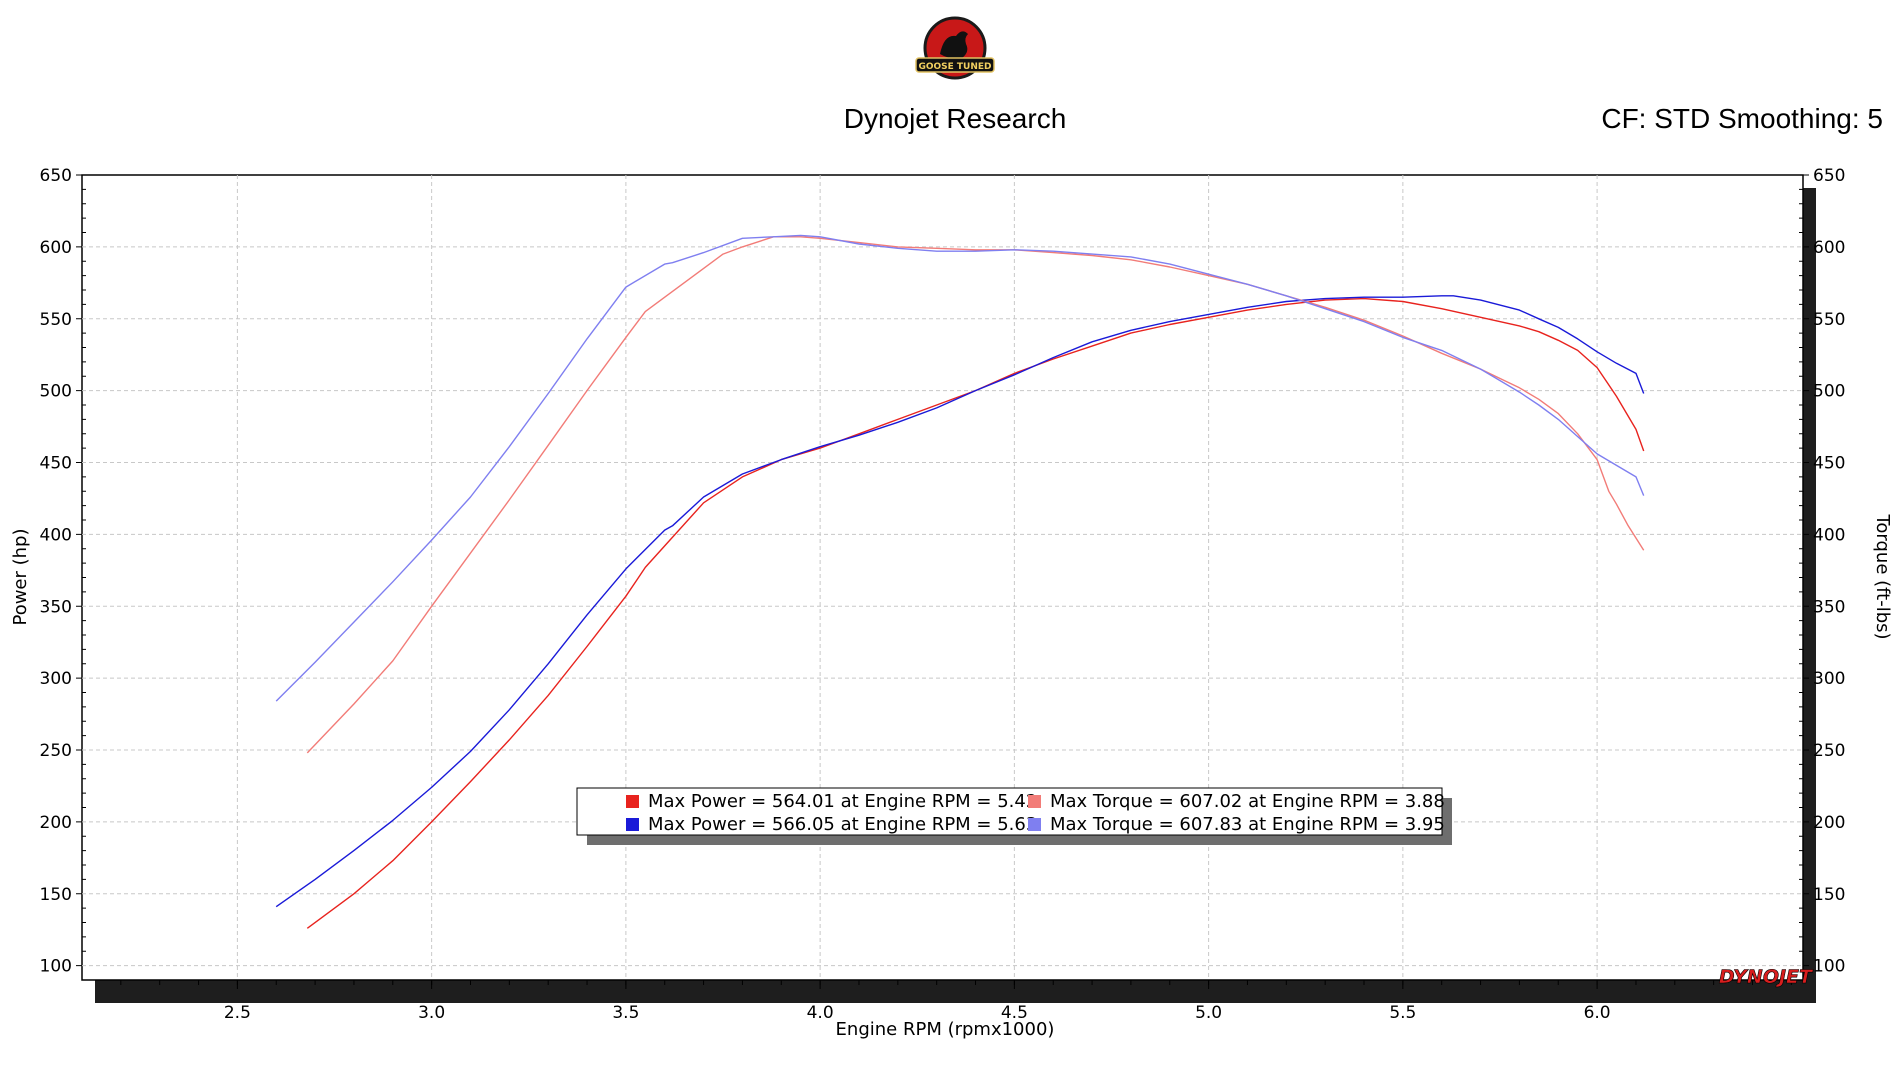 This screenshot has width=1900, height=1068. I want to click on right-y-axis-title: Torque (ft-lbs), so click(1882, 576).